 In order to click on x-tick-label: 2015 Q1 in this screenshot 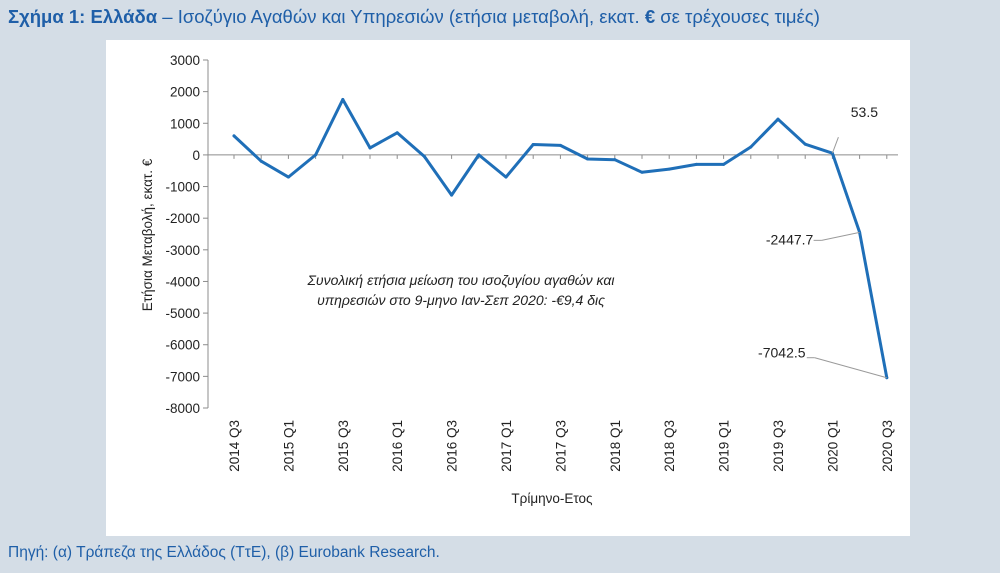, I will do `click(288, 446)`.